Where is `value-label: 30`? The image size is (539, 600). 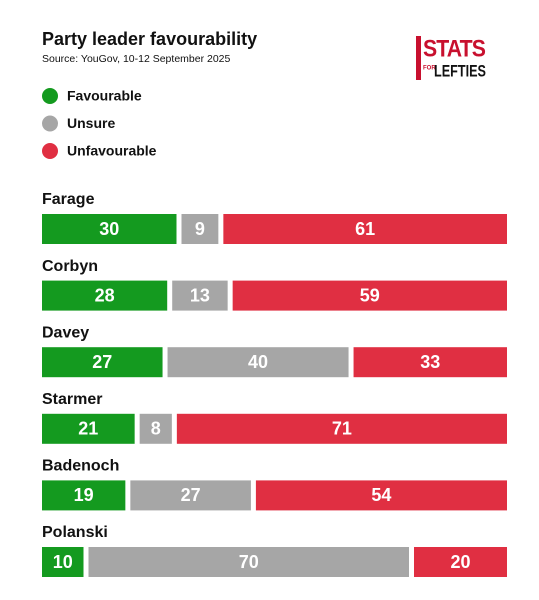 value-label: 30 is located at coordinates (109, 229).